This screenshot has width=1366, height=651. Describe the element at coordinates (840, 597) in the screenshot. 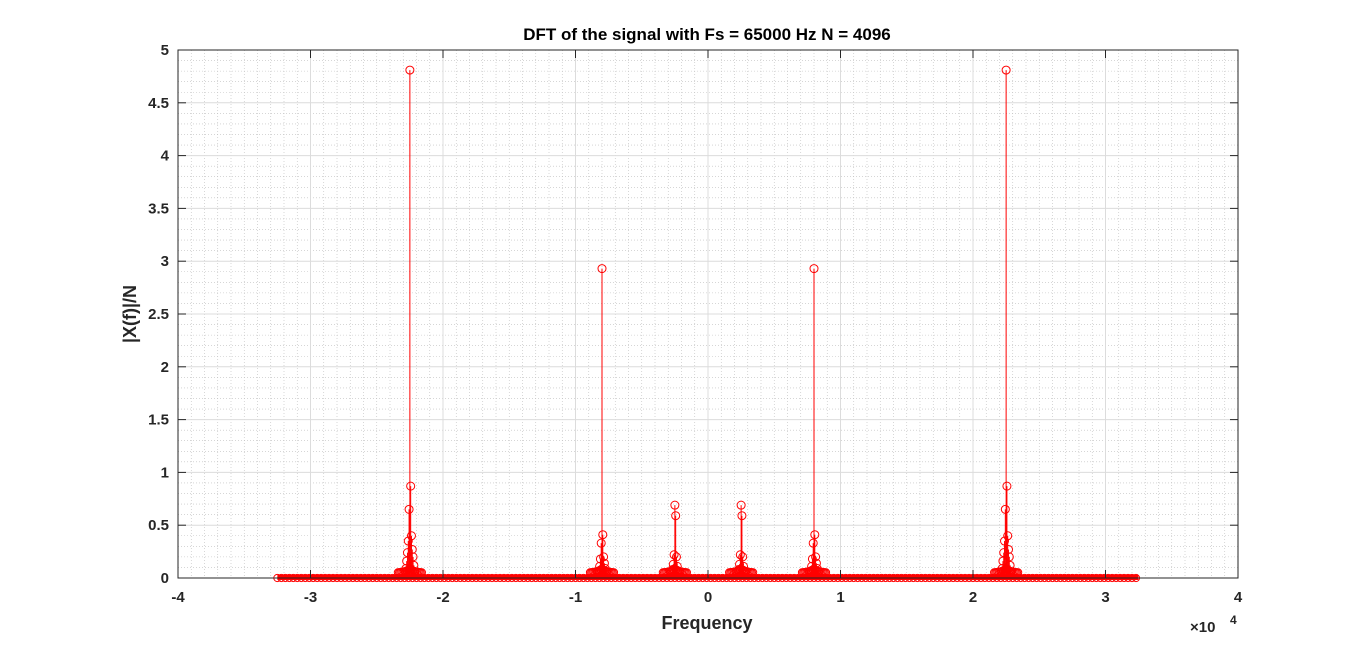

I see `x-tick-label: 1` at that location.